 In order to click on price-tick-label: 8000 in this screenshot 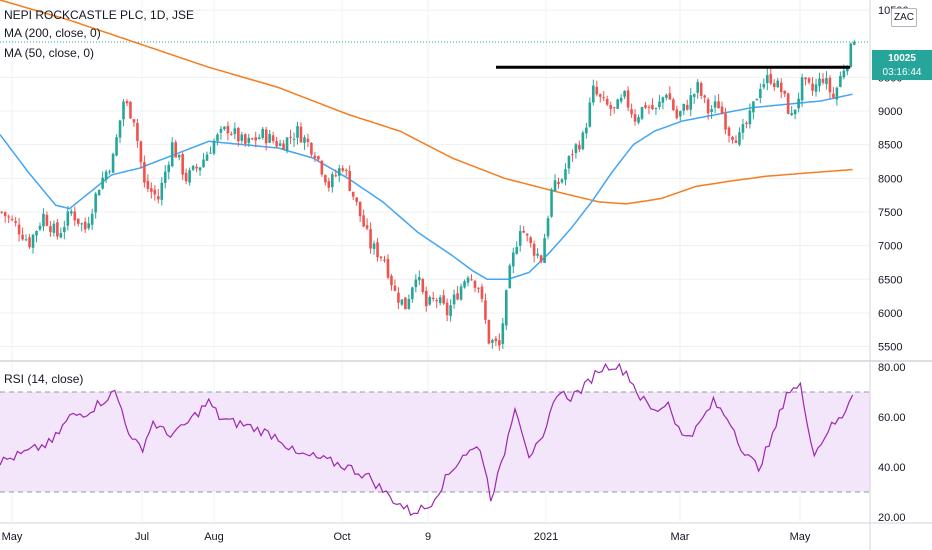, I will do `click(890, 179)`.